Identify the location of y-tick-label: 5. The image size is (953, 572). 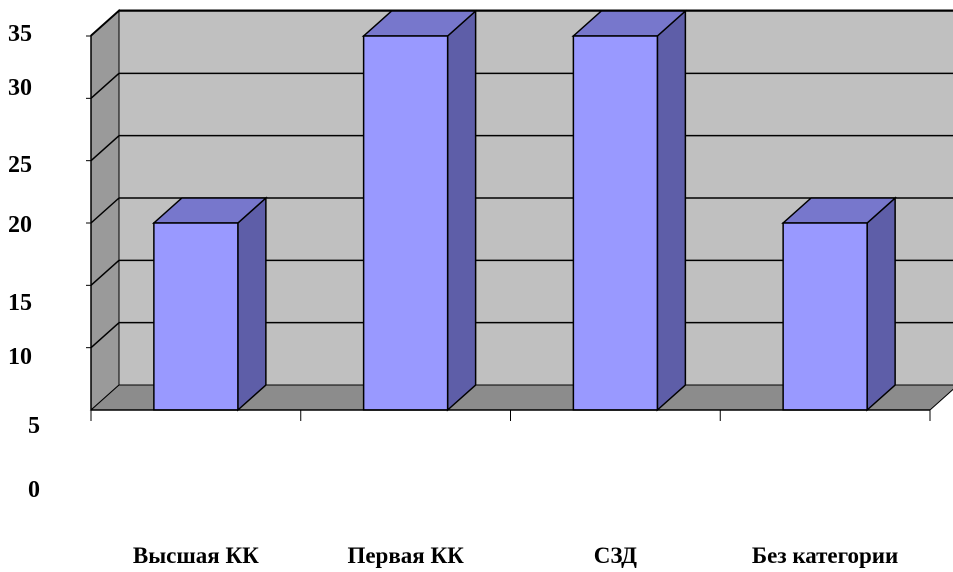
(34, 426).